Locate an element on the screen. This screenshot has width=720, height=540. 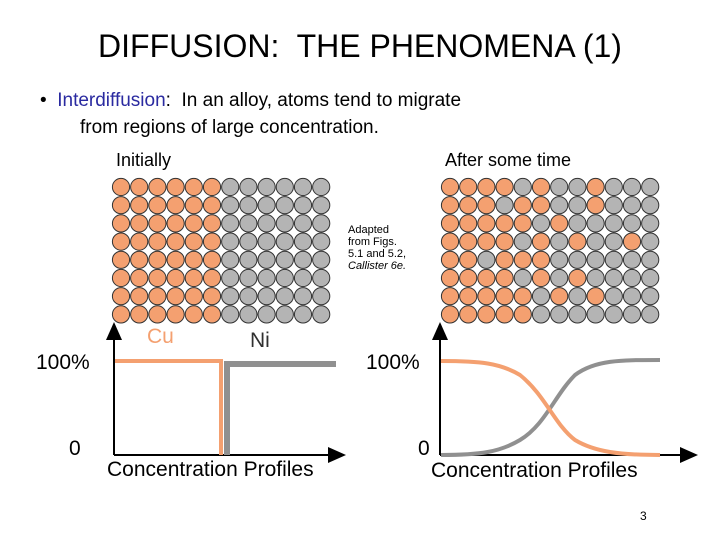
graph-after-x-label: Concentration Profiles is located at coordinates (534, 470).